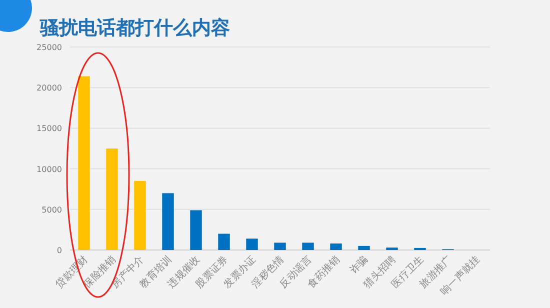 Image resolution: width=550 pixels, height=308 pixels. What do you see at coordinates (49, 169) in the screenshot?
I see `y-tick-label: 10000` at bounding box center [49, 169].